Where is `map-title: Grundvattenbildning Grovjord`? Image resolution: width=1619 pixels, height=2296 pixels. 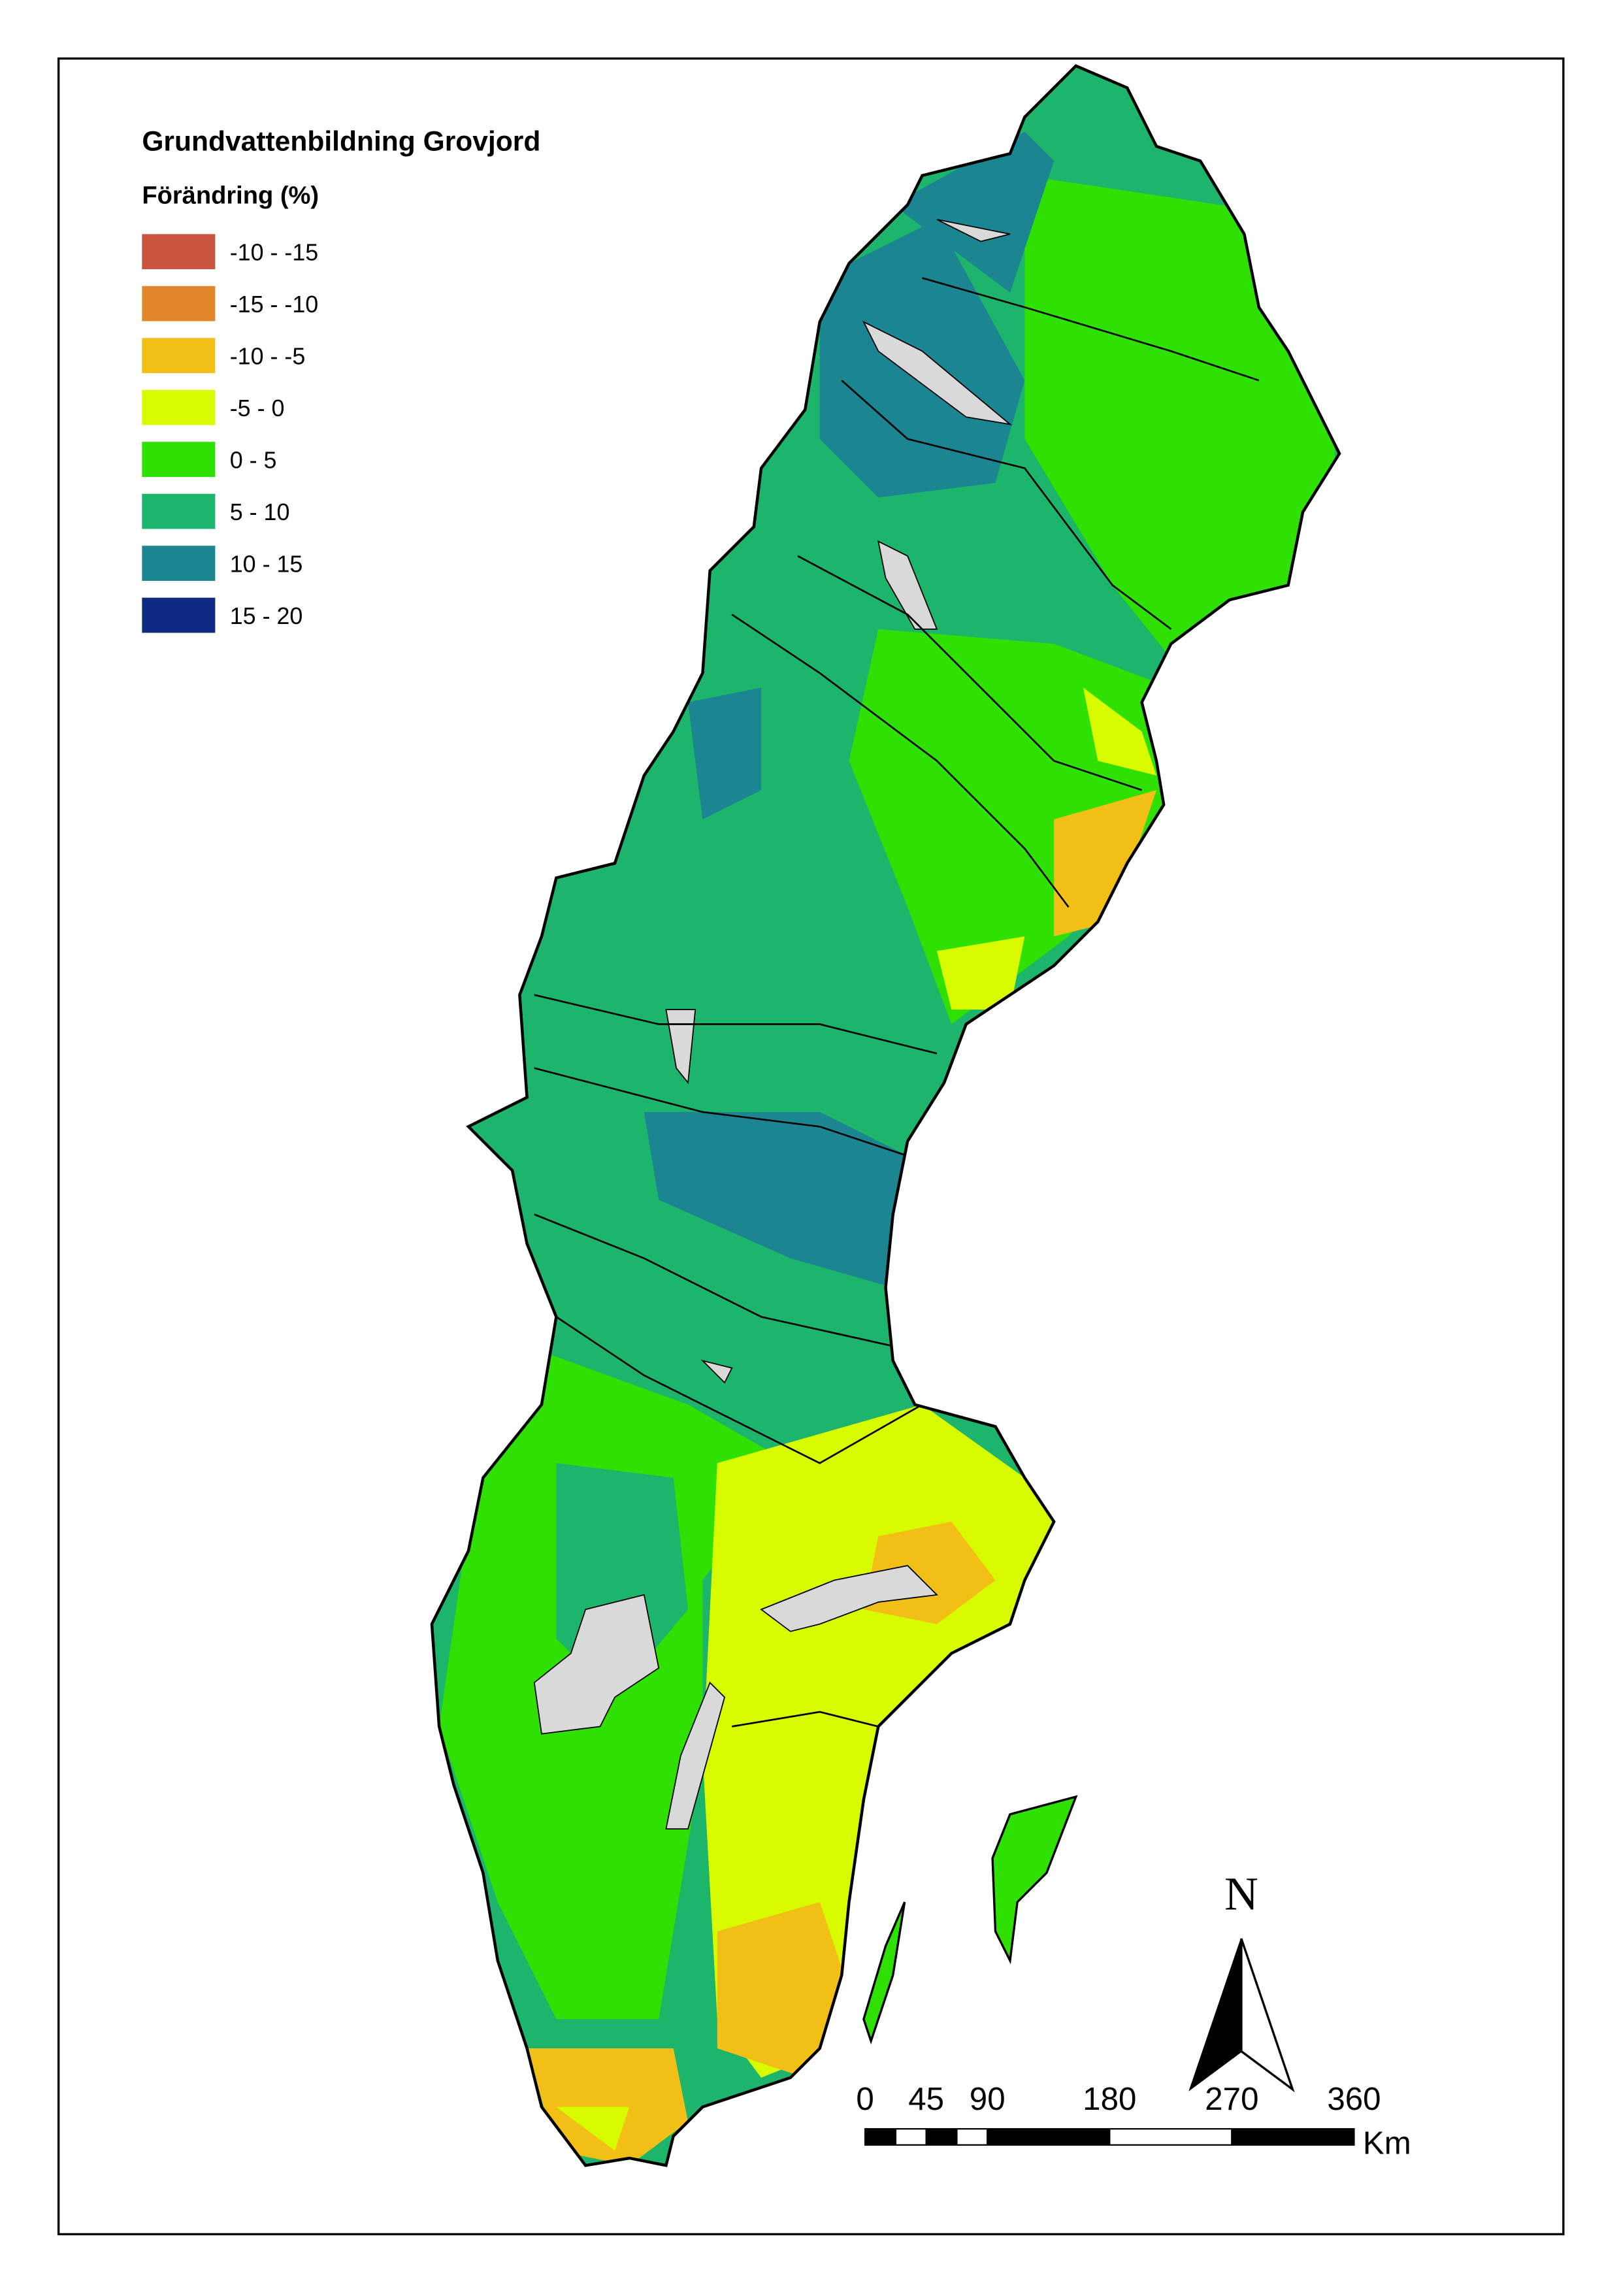
map-title: Grundvattenbildning Grovjord is located at coordinates (341, 141).